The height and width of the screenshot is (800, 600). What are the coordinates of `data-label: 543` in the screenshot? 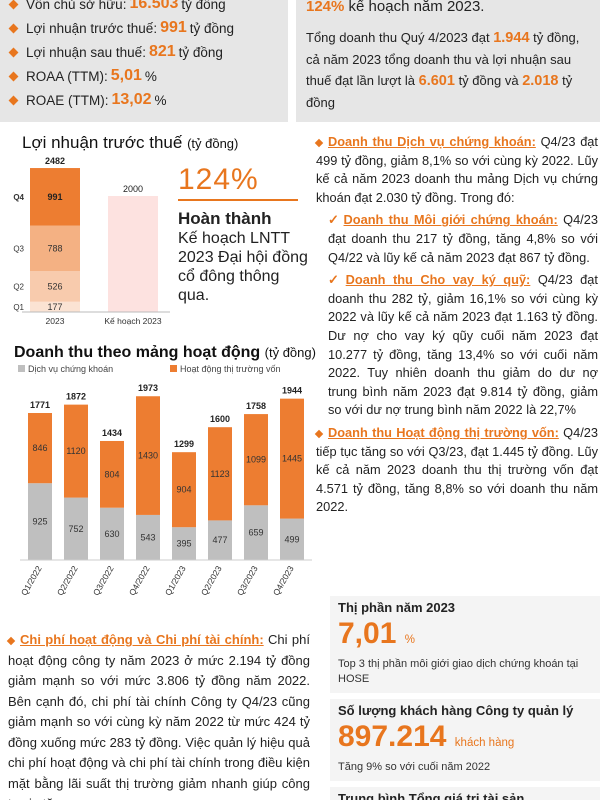 It's located at (147, 537).